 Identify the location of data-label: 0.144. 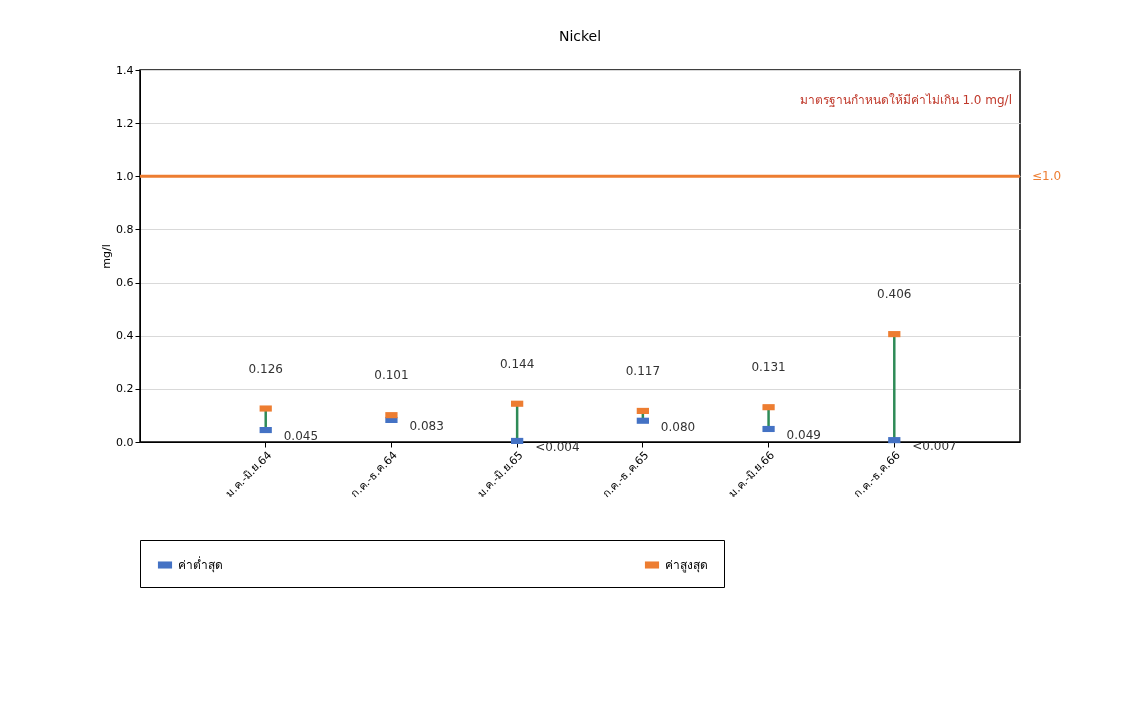
(517, 363).